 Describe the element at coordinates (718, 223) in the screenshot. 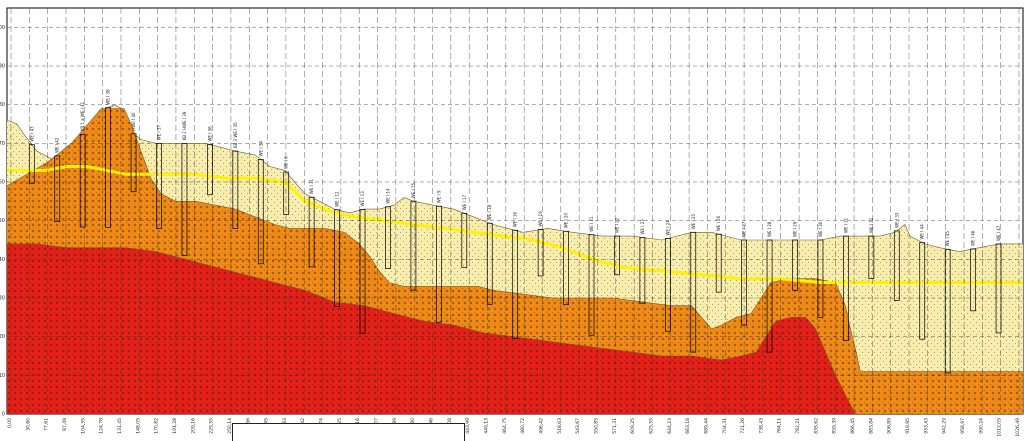

I see `borehole-label: WE I 26` at that location.